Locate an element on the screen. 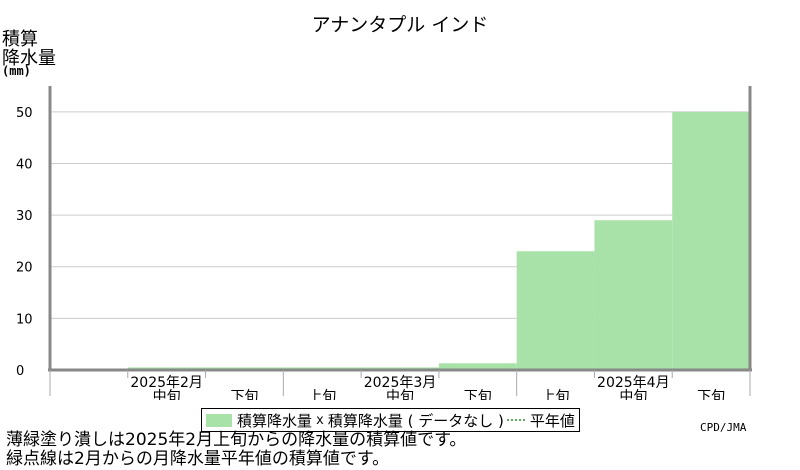  y-tick-label: 40 is located at coordinates (24, 164).